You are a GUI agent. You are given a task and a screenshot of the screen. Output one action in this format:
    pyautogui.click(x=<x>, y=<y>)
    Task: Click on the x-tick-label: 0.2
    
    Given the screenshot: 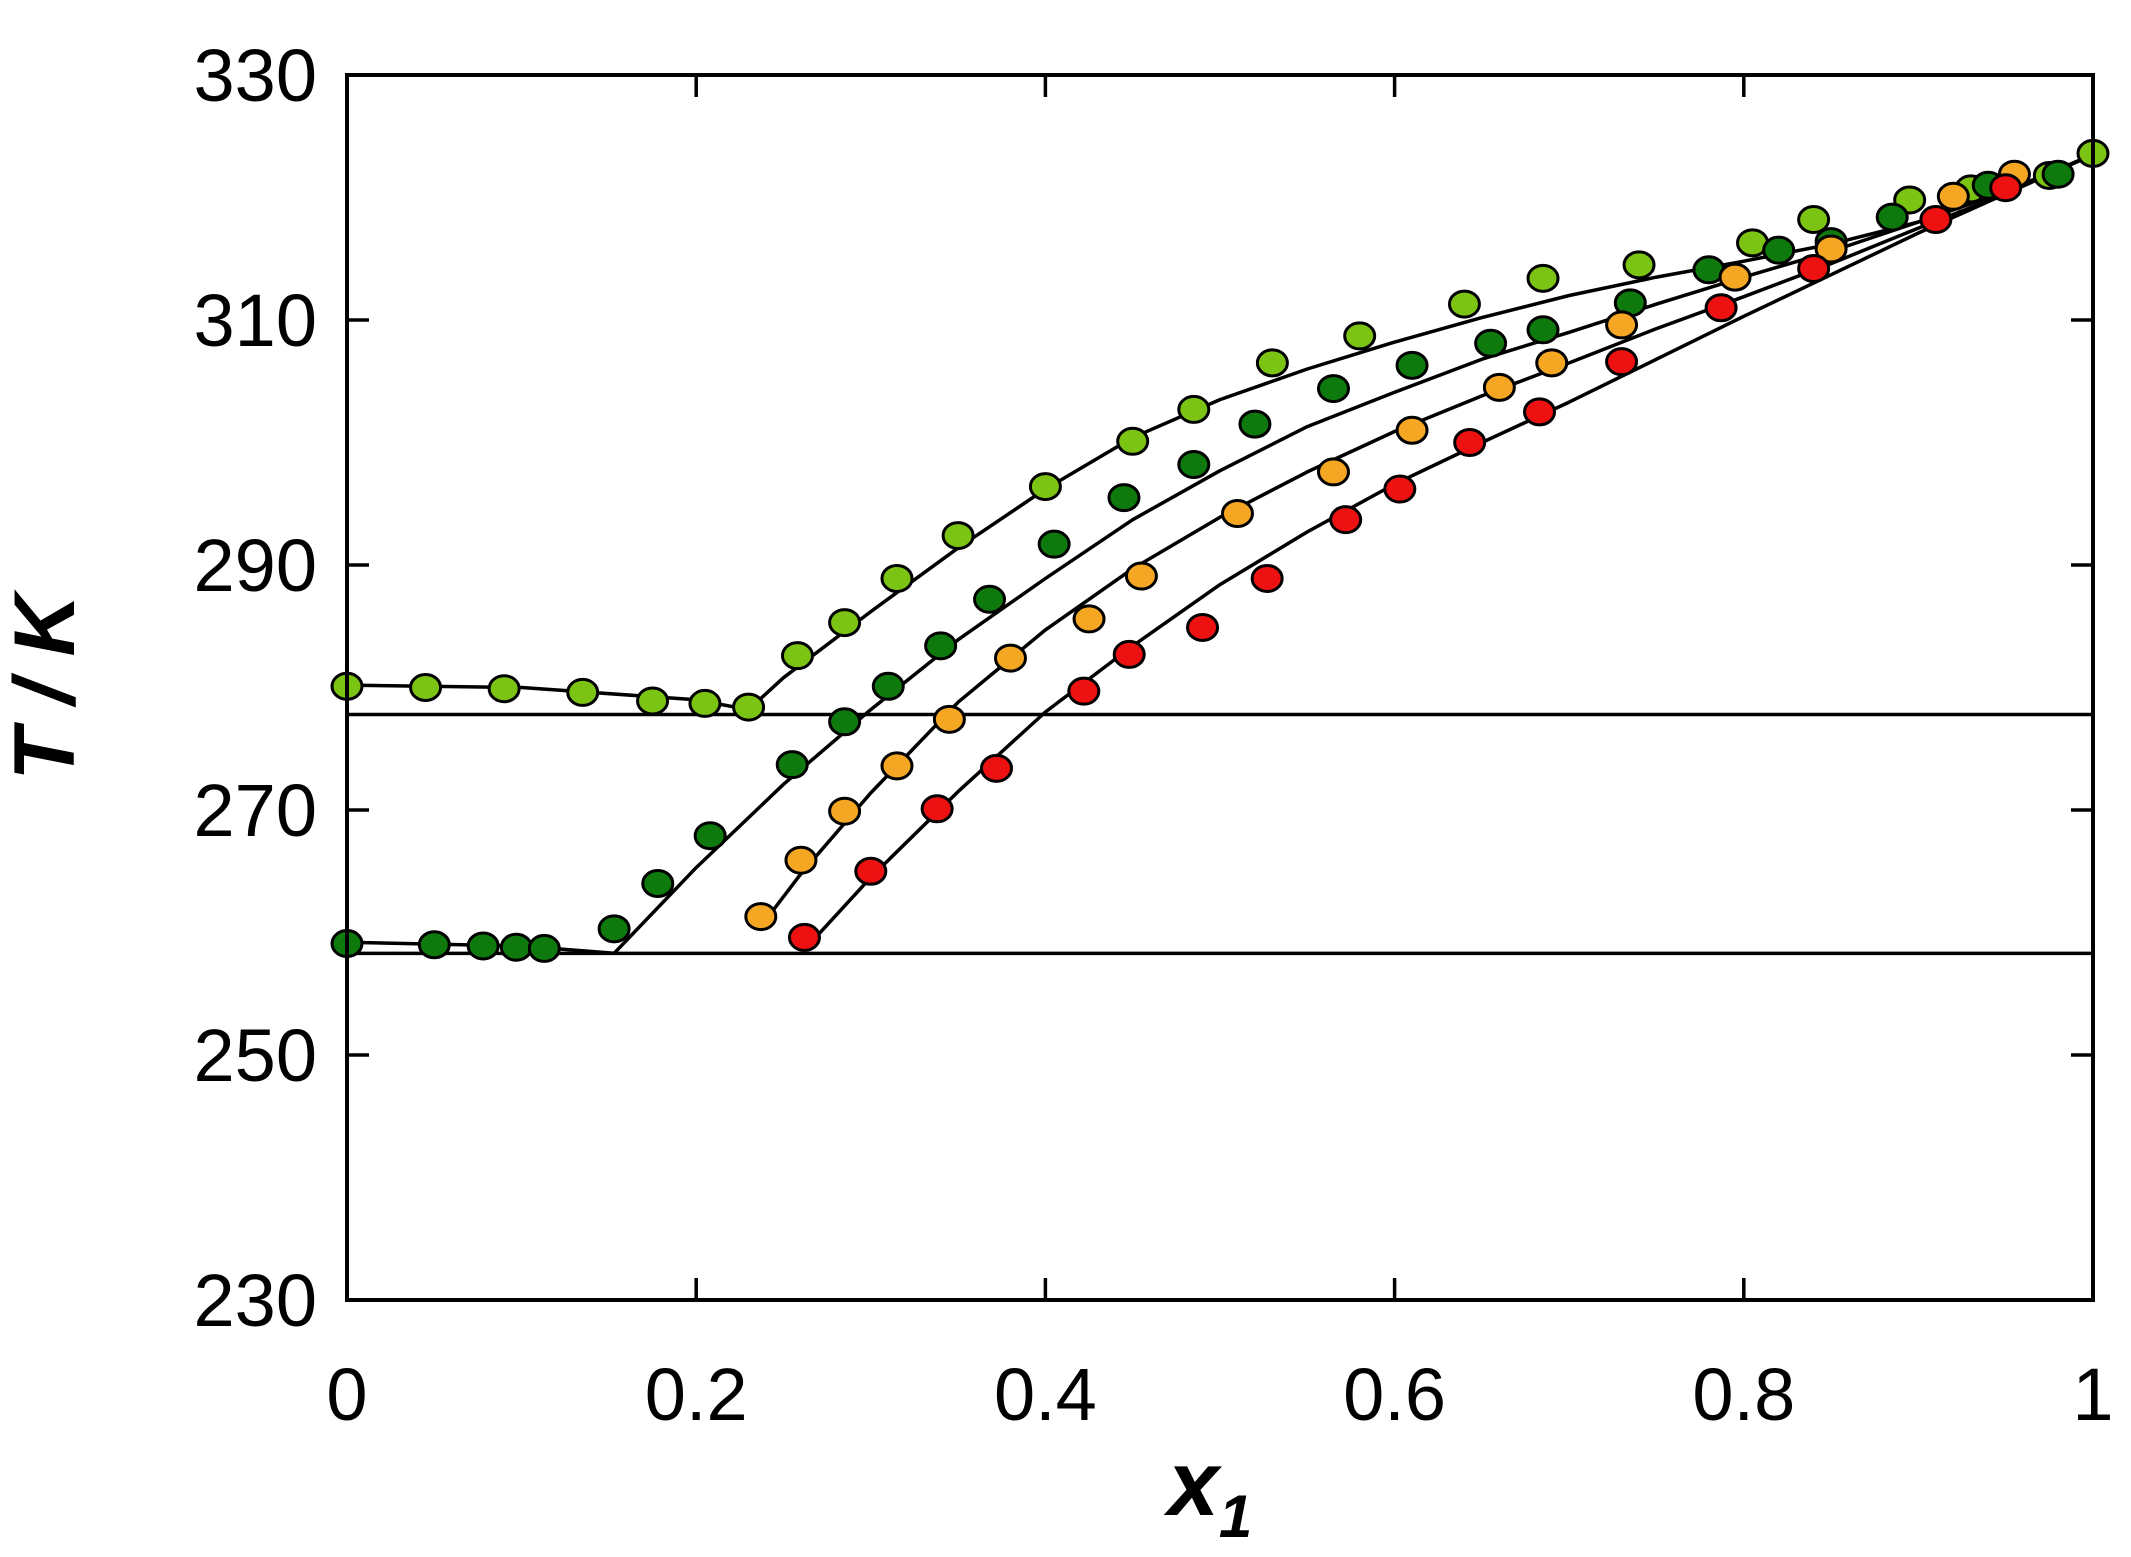 What is the action you would take?
    pyautogui.click(x=696, y=1394)
    